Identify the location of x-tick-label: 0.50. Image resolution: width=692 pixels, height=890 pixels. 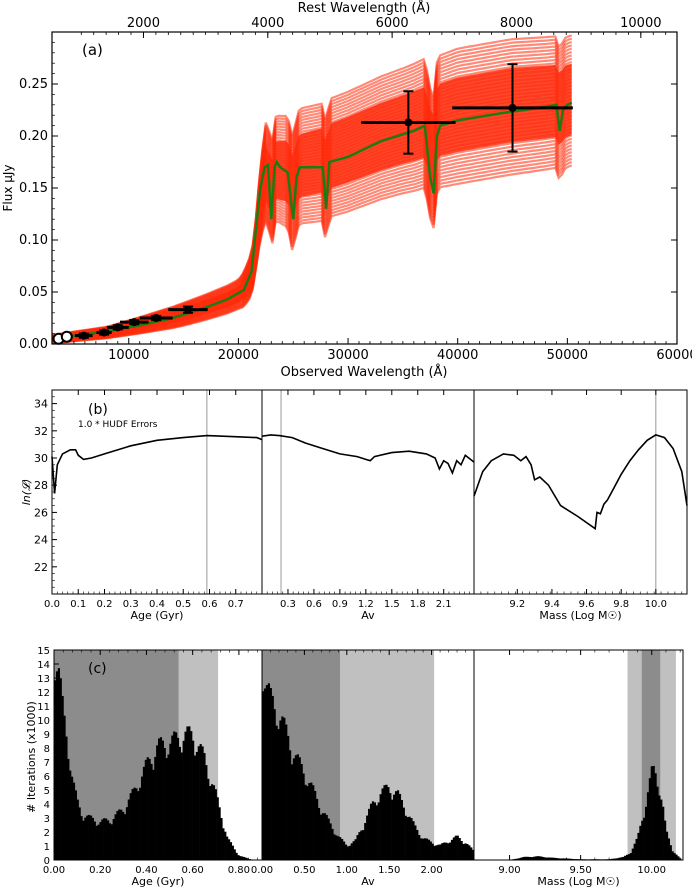
(304, 870).